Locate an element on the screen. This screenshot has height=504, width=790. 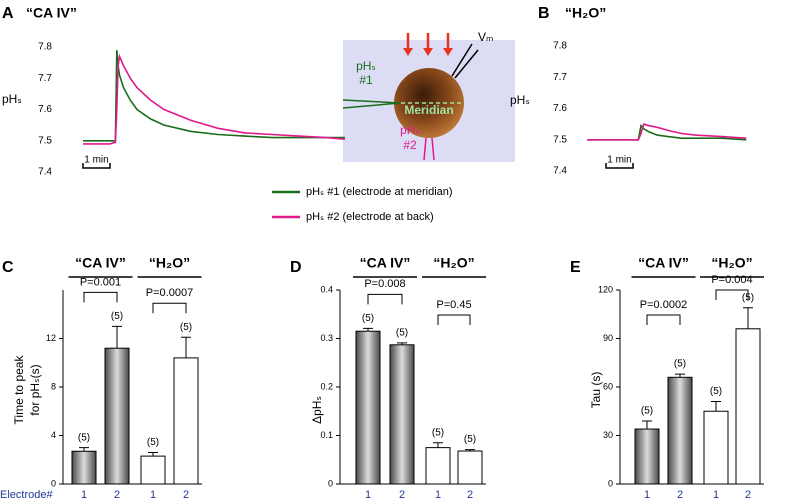
y-tick-label: 0.1 is located at coordinates (326, 435).